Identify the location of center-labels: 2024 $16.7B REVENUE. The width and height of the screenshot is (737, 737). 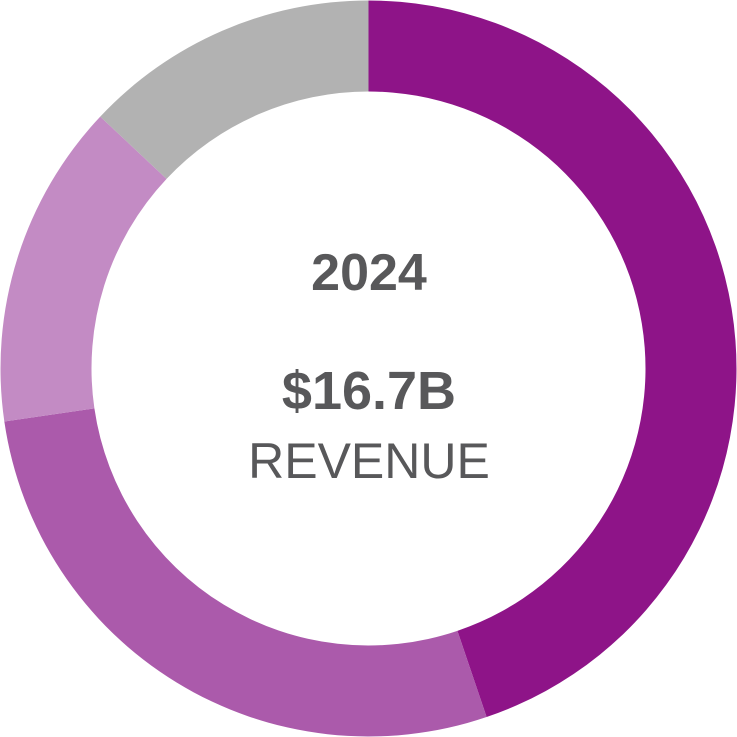
(369, 366).